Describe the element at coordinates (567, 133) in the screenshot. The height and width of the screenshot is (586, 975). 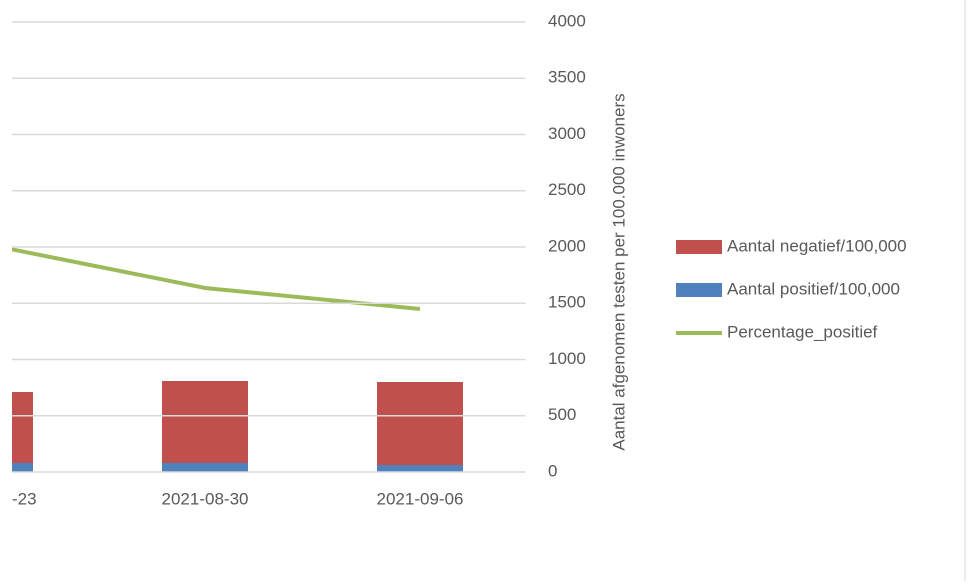
I see `y-tick-label: 3000` at that location.